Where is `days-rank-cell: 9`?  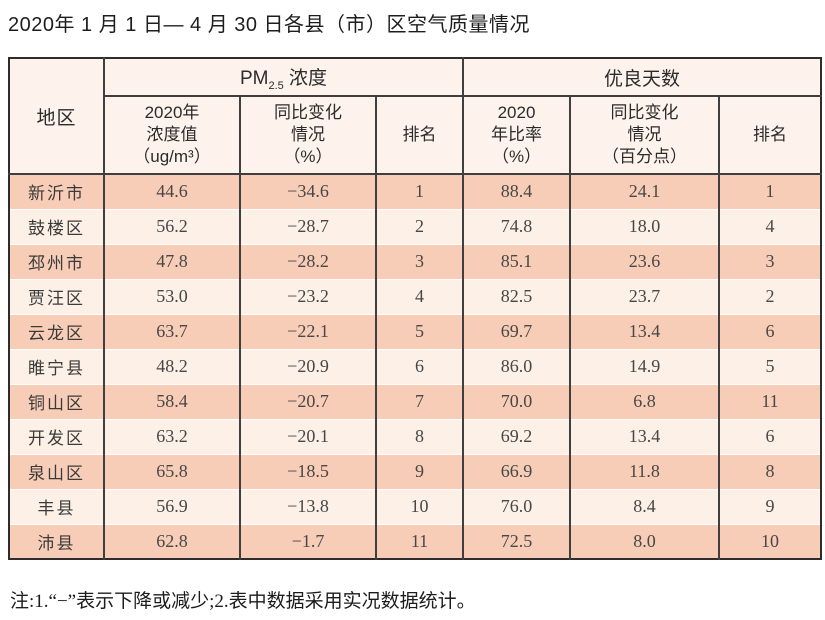 days-rank-cell: 9 is located at coordinates (770, 506).